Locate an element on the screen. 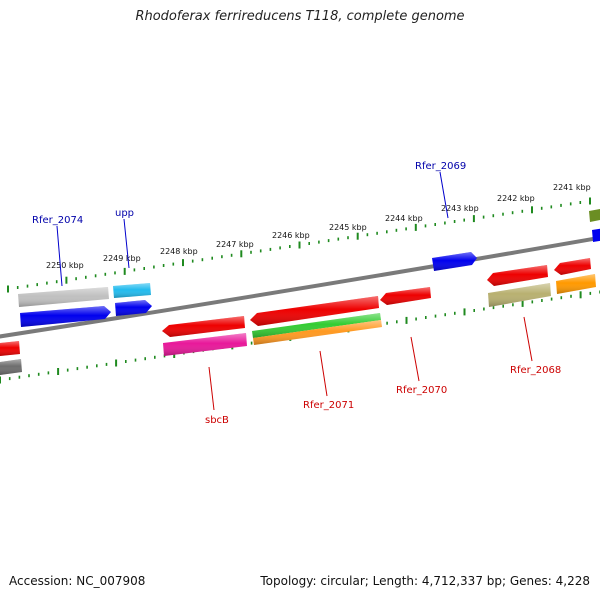 The image size is (600, 600). gene-label: Rfer_2070 is located at coordinates (421, 390).